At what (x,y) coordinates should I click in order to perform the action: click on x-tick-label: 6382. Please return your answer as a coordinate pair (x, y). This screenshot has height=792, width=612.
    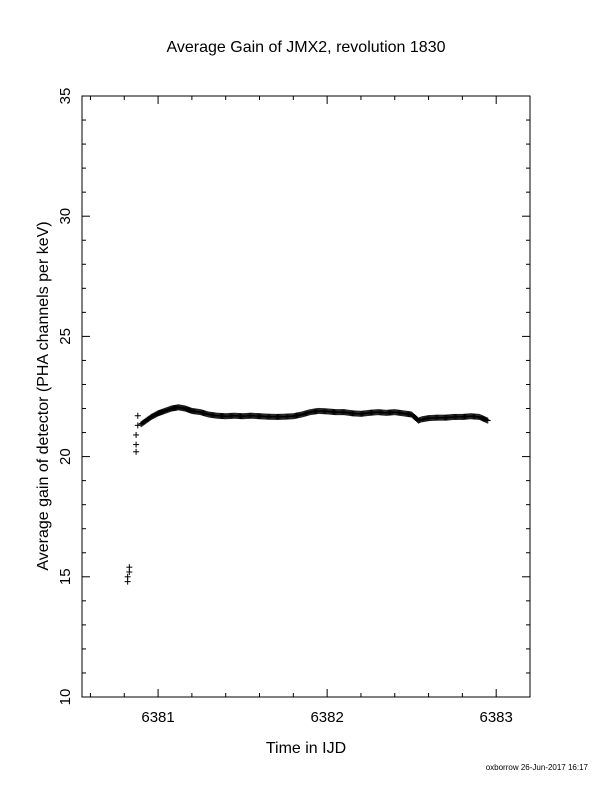
    Looking at the image, I should click on (326, 717).